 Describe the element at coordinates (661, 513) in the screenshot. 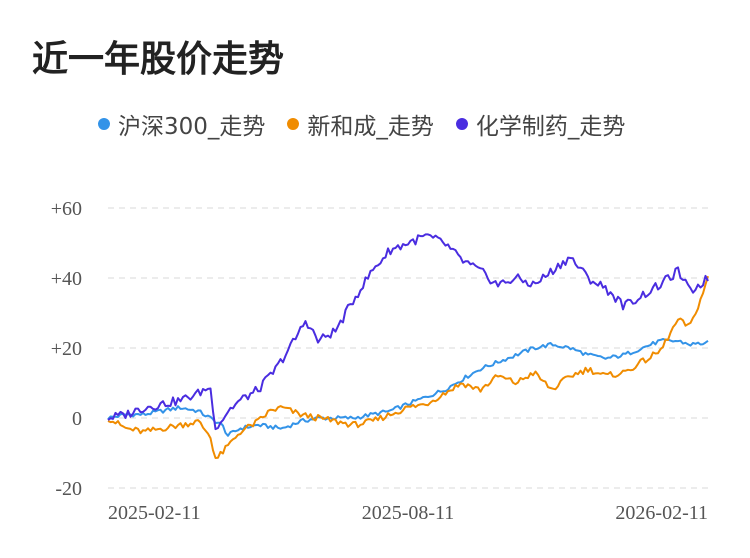

I see `x-tick-label: 2026-02-11` at that location.